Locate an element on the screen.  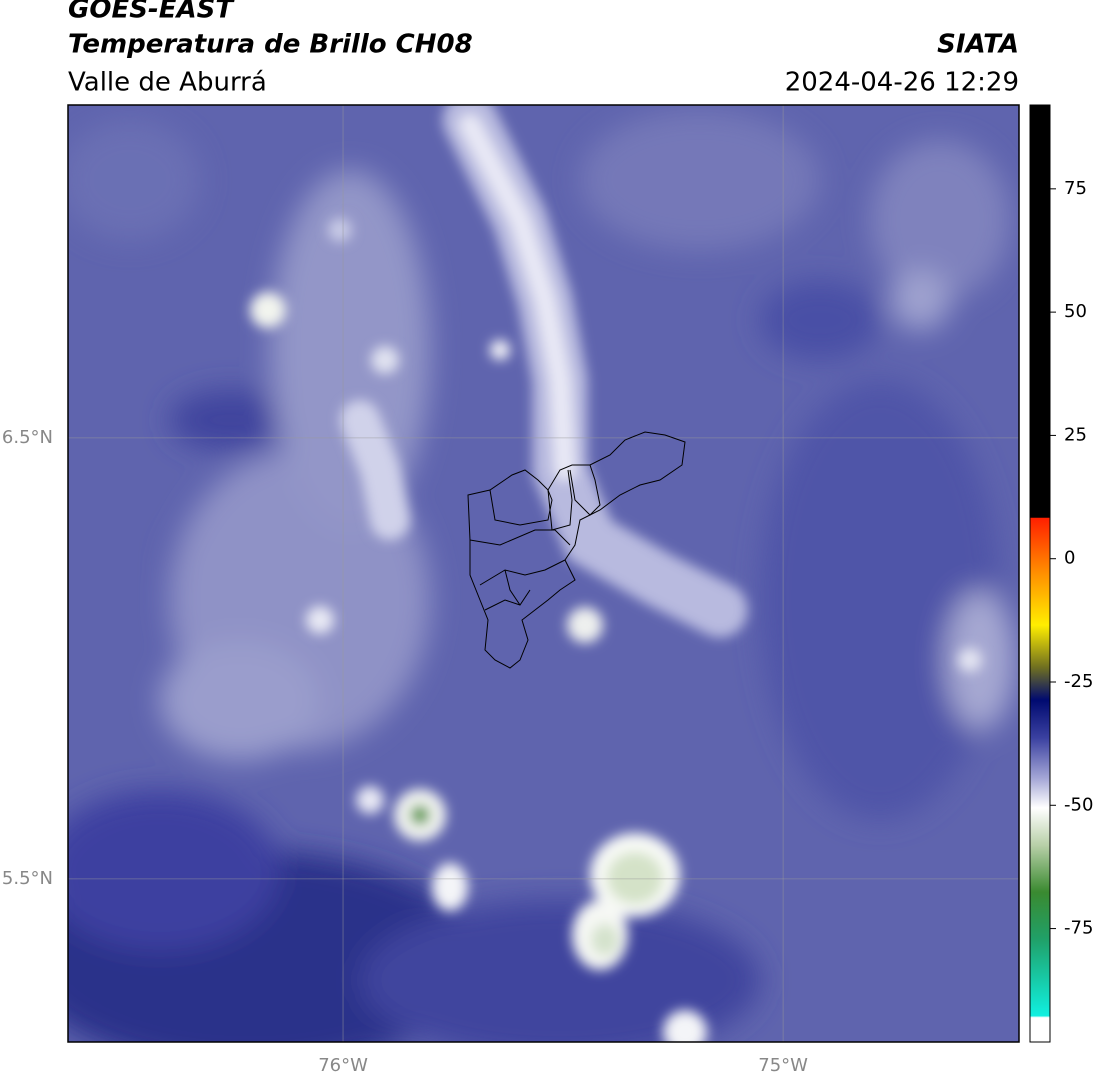
title: GOES-EAST is located at coordinates (151, 12).